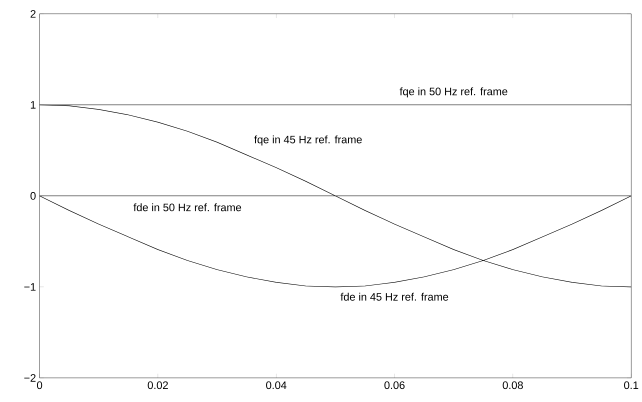  Describe the element at coordinates (188, 207) in the screenshot. I see `series-label: fde in 50 Hz ref. frame` at that location.